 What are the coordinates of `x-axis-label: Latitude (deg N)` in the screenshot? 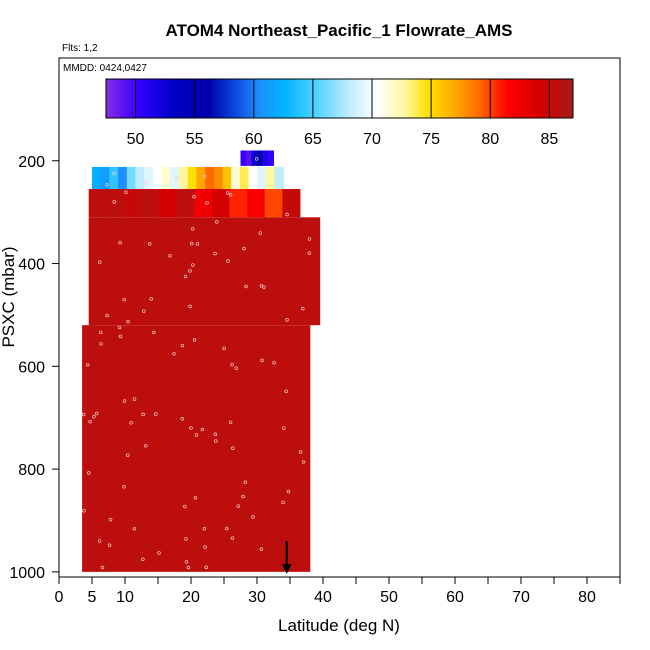 It's located at (339, 625).